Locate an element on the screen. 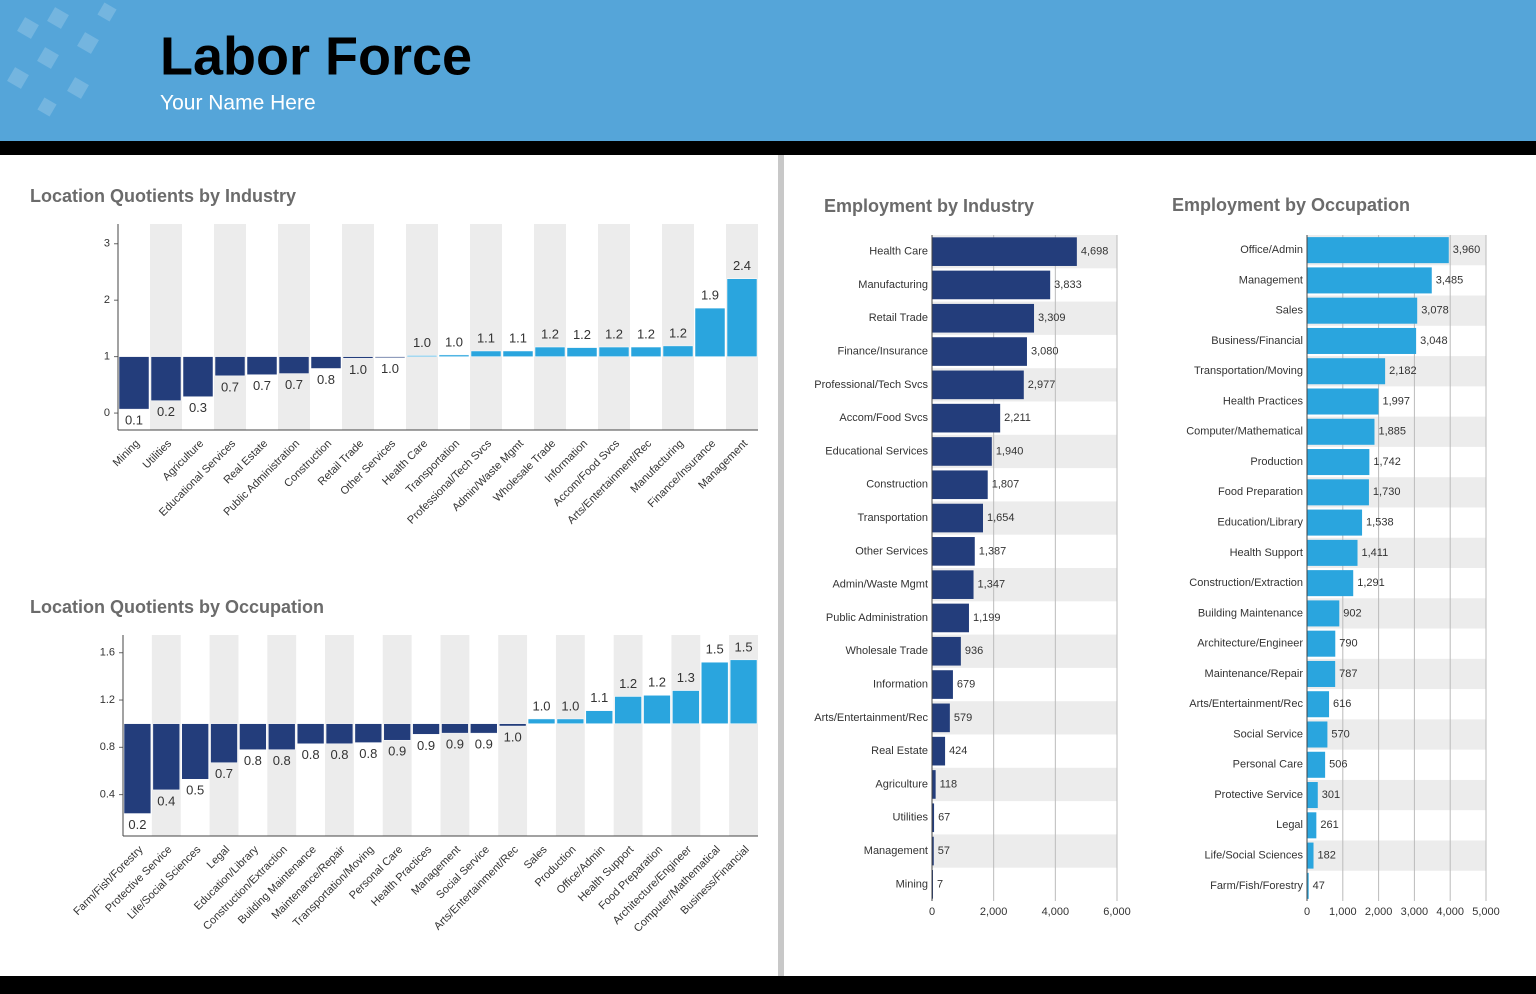  value-label: 790 is located at coordinates (1348, 644).